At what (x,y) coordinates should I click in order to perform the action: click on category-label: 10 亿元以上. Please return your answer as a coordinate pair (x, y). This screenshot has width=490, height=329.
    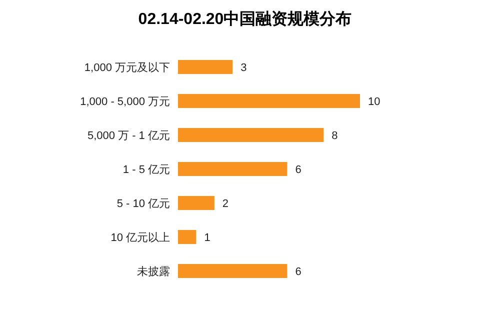
    Looking at the image, I should click on (140, 238).